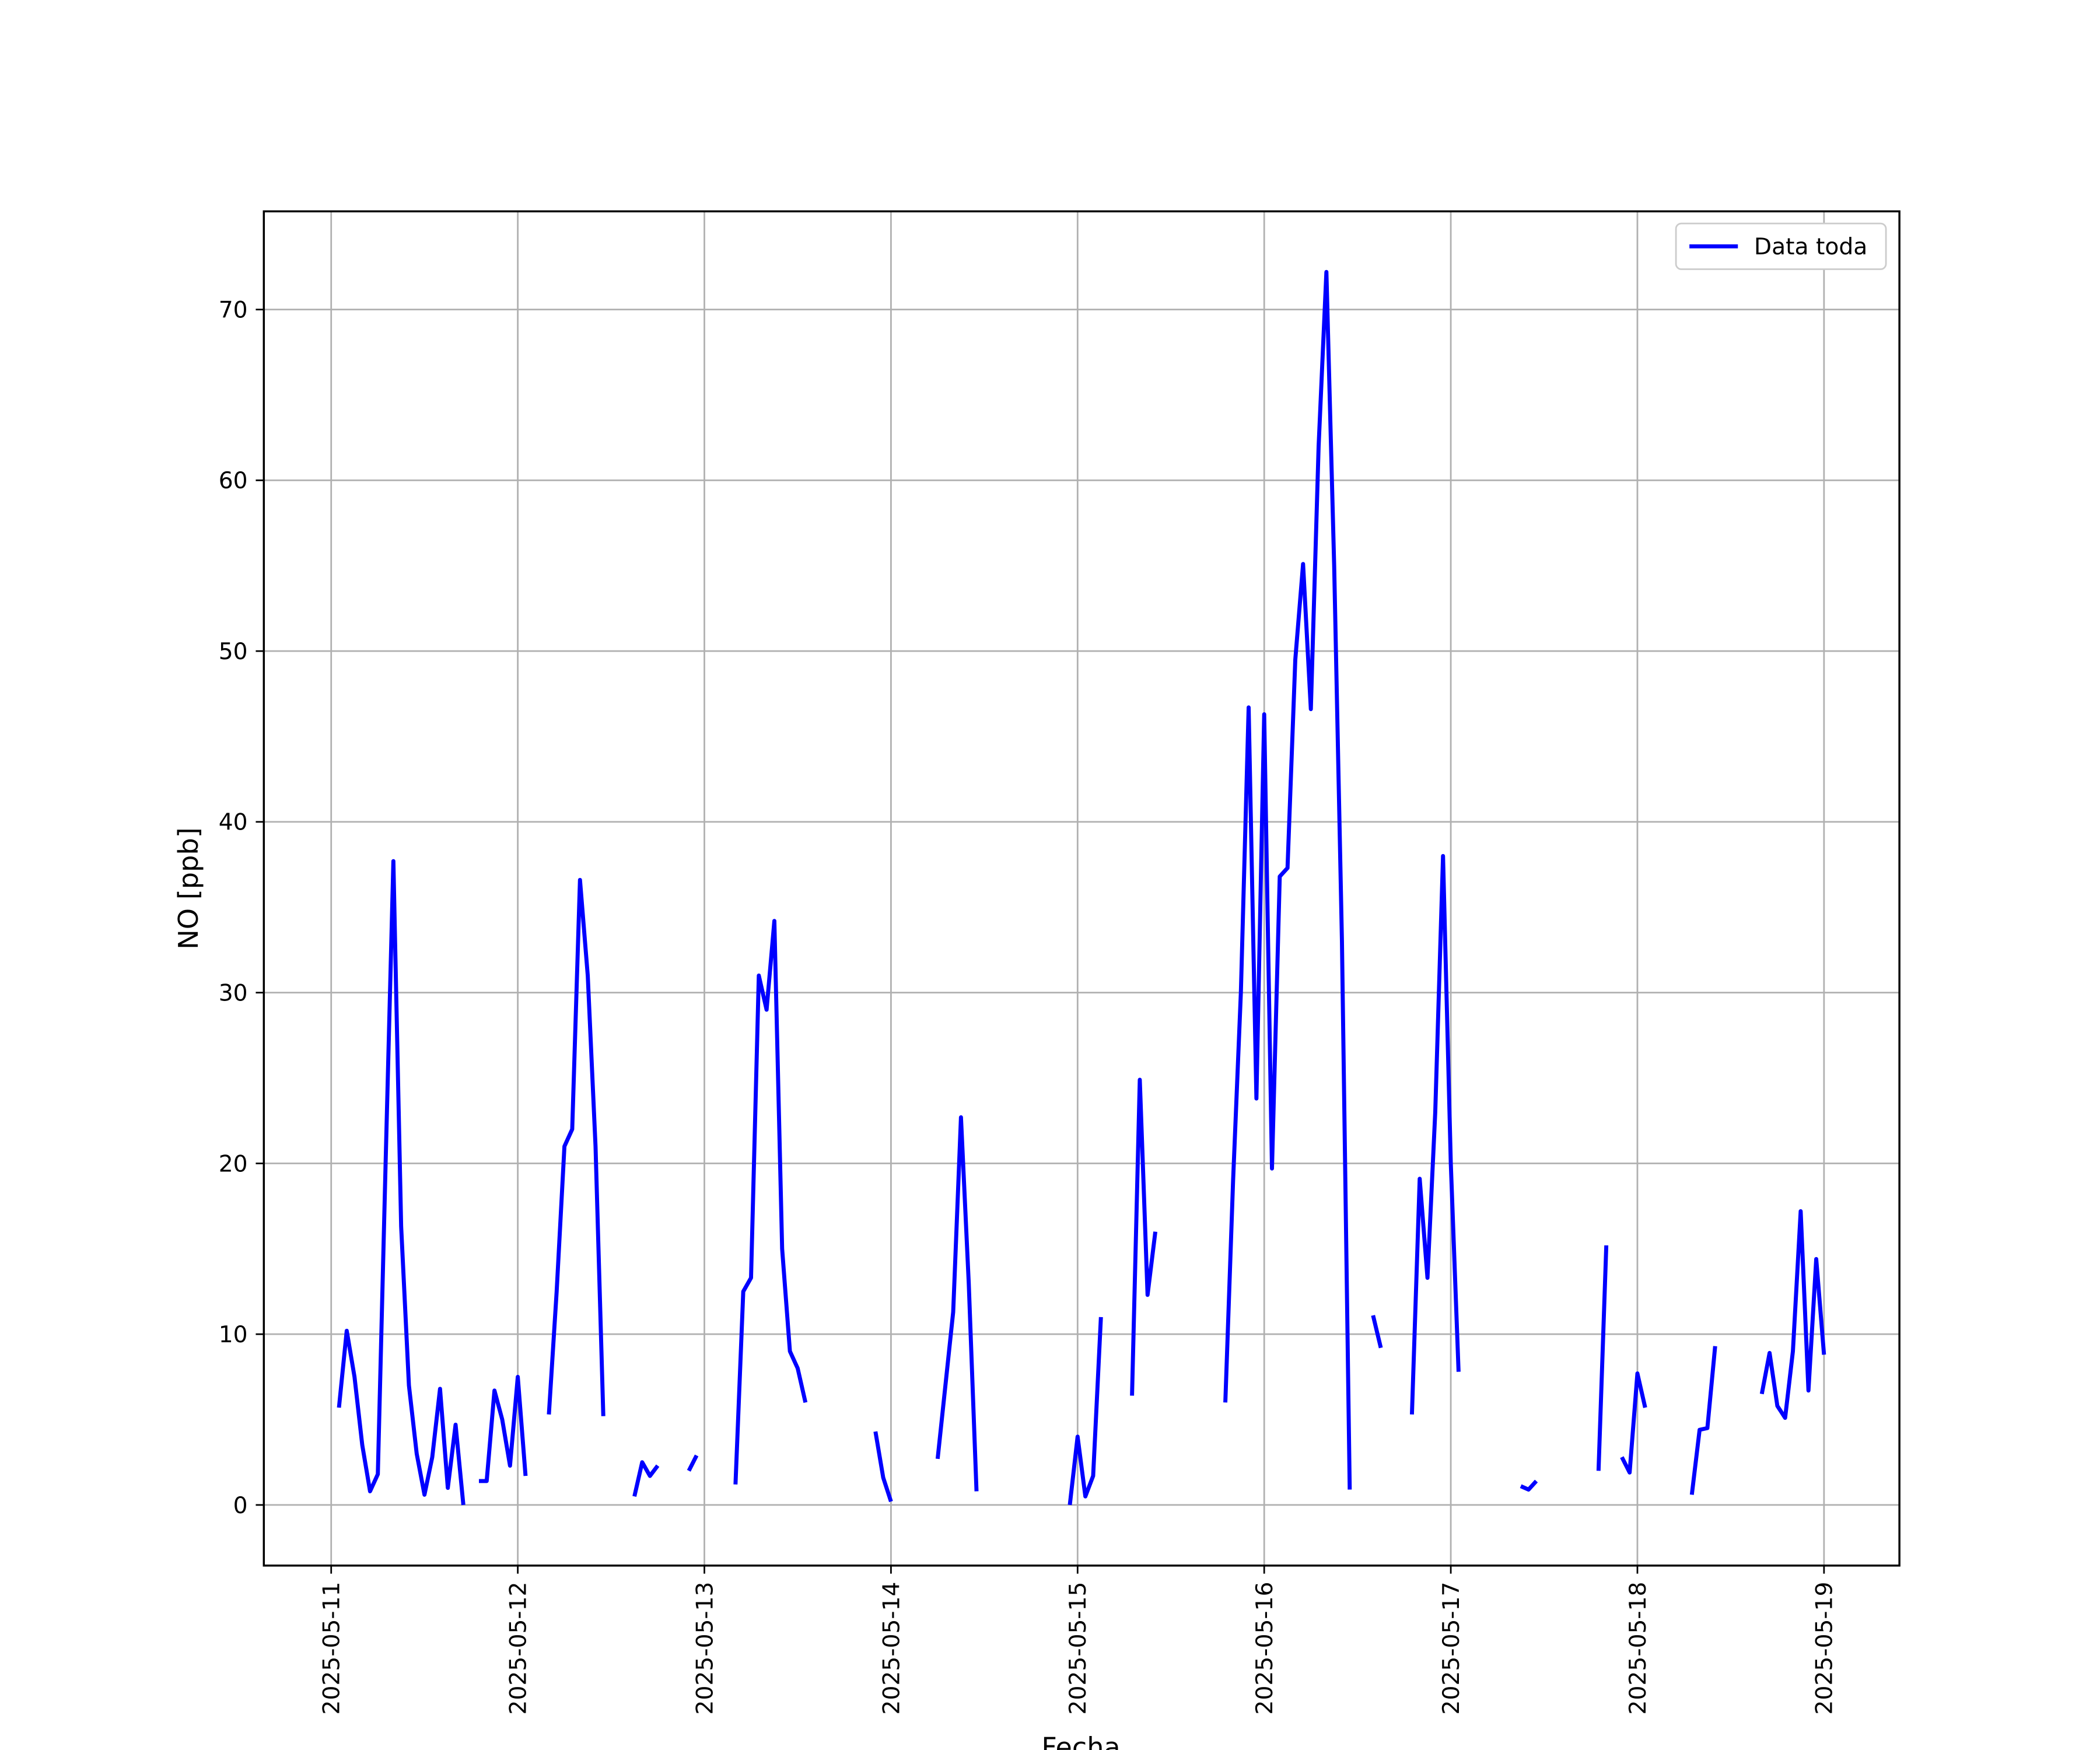 This screenshot has height=1750, width=2100. Describe the element at coordinates (233, 1164) in the screenshot. I see `y-tick-label: 20` at that location.